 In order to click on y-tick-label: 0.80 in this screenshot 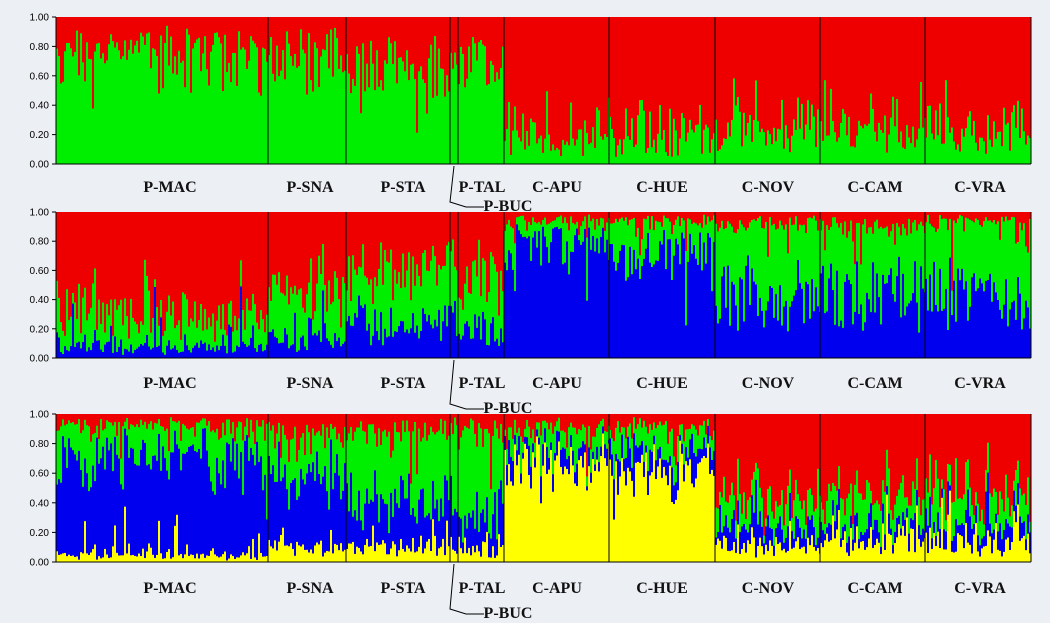, I will do `click(40, 47)`.